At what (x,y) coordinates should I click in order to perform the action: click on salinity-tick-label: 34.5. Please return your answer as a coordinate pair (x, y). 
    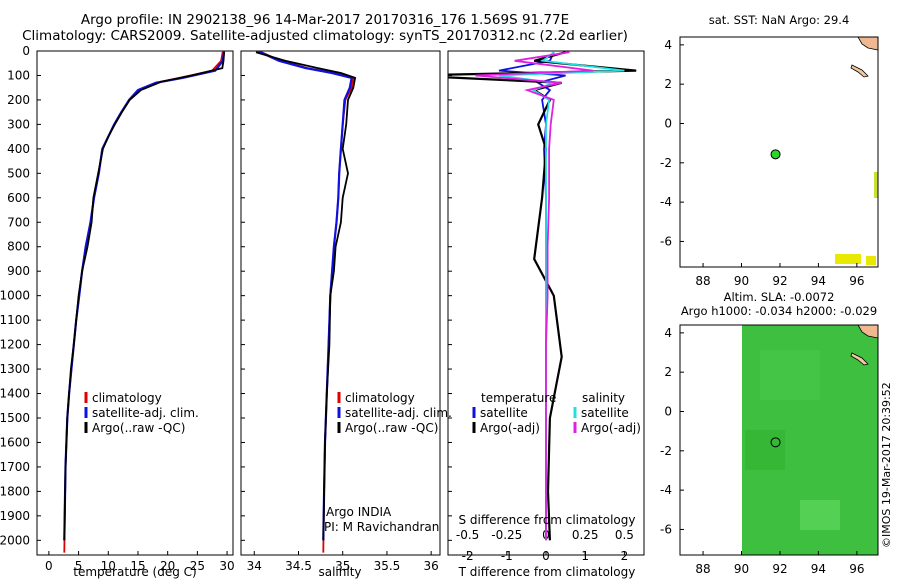
    Looking at the image, I should click on (298, 566).